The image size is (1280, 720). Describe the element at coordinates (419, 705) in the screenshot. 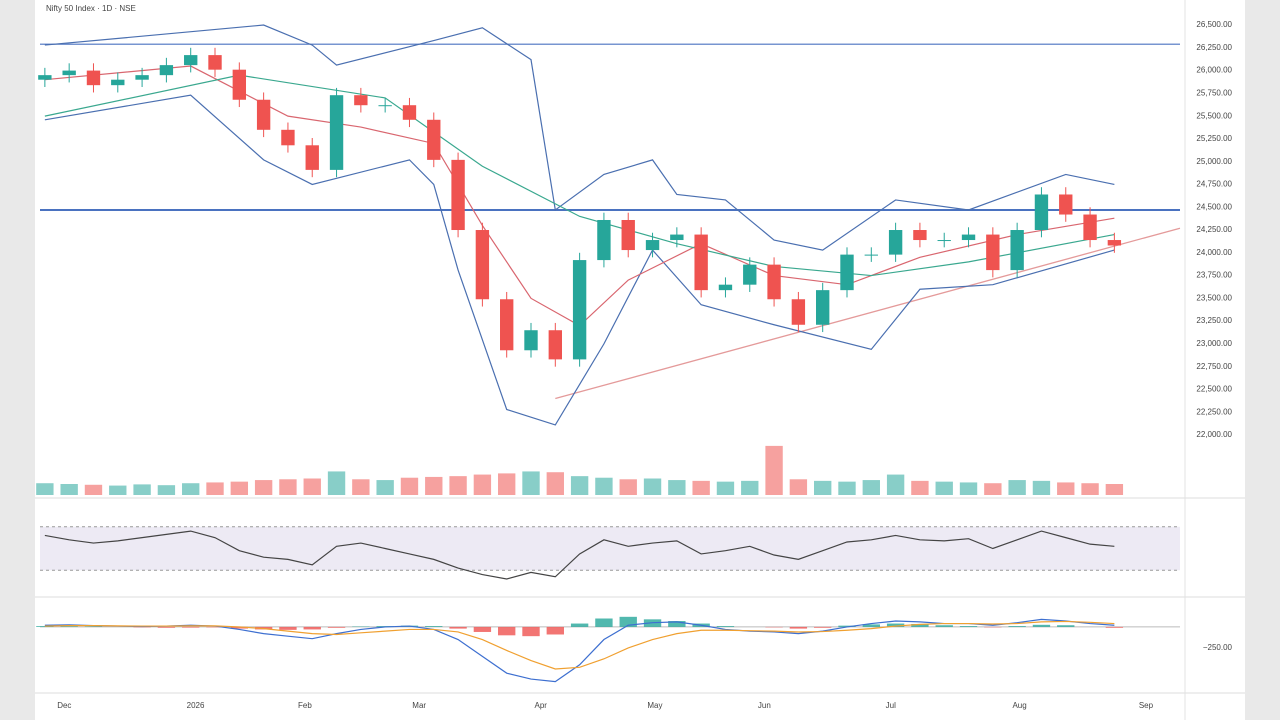

I see `x-tick-label: Mar` at that location.